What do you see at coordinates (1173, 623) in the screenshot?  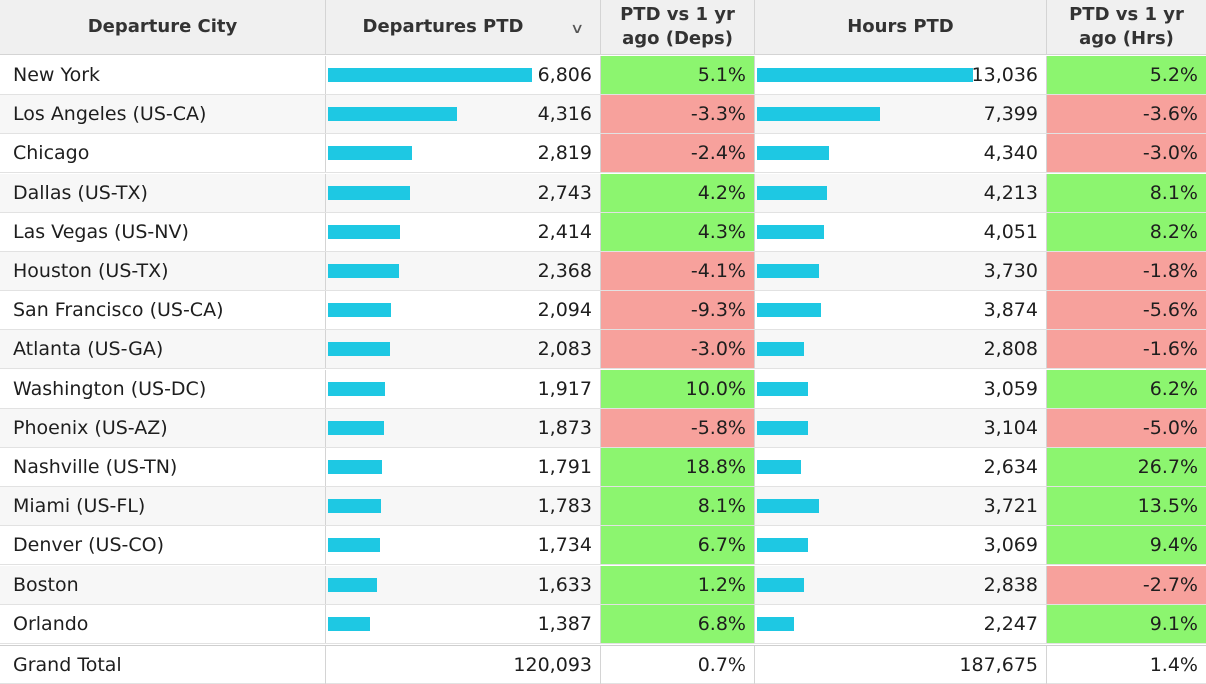 I see `ptd-hrs-cell-text: 9.1%` at bounding box center [1173, 623].